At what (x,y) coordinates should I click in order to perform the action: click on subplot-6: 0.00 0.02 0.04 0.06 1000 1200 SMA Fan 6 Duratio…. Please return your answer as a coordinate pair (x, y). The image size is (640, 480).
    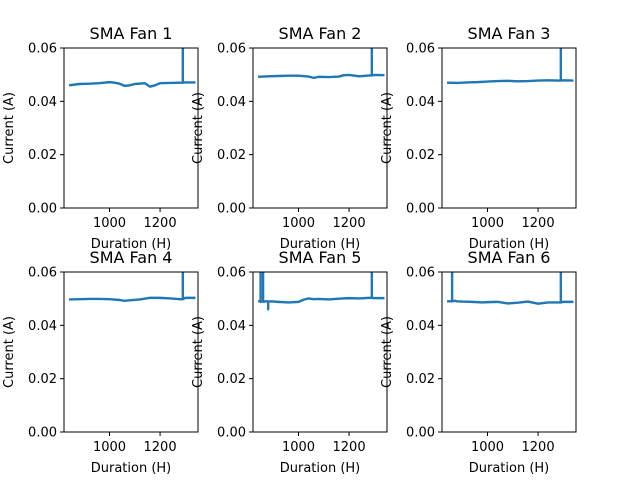
    Looking at the image, I should click on (478, 362).